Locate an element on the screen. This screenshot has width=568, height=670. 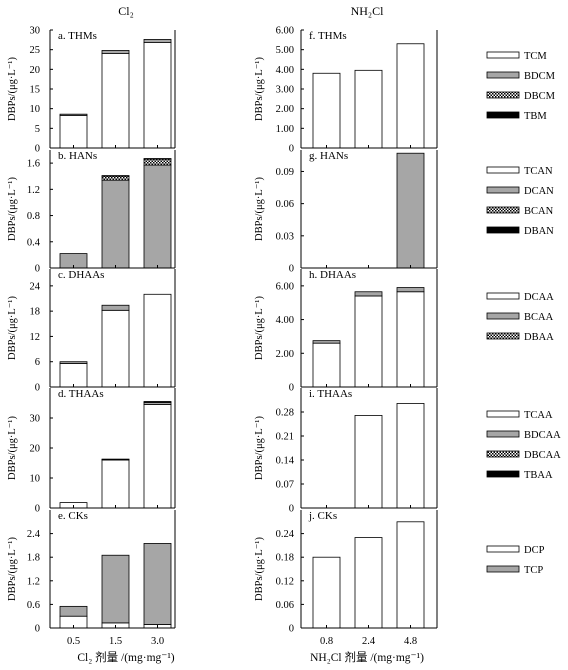
legend-label-dbcm: DBCM is located at coordinates (540, 96).